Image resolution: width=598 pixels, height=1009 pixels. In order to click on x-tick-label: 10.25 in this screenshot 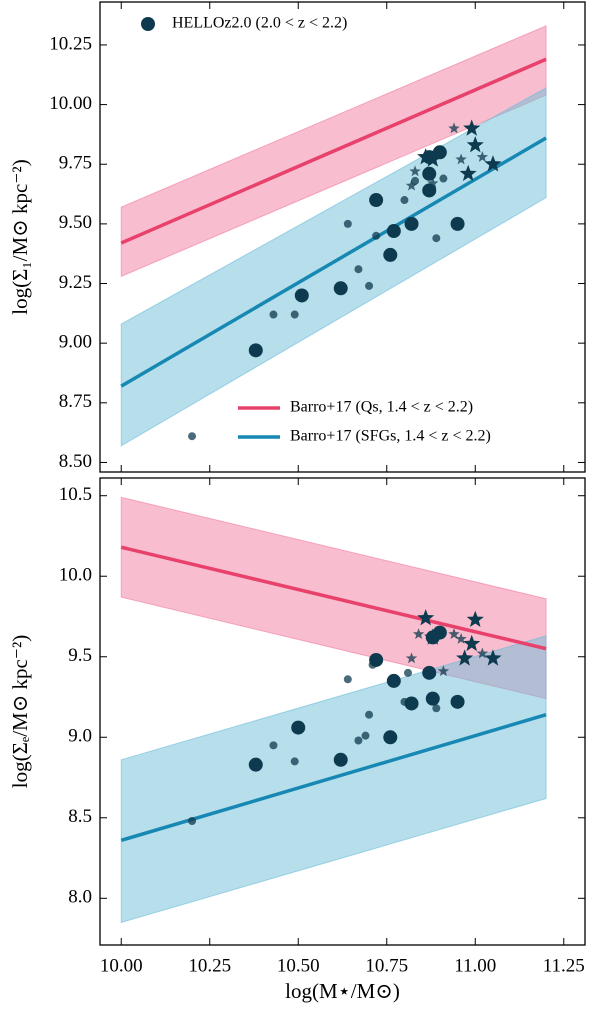, I will do `click(209, 965)`.